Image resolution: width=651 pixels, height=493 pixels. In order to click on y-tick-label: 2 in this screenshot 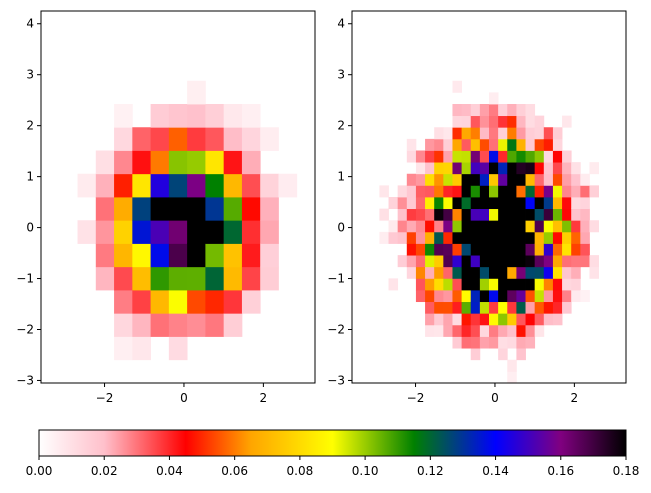, I will do `click(341, 126)`.